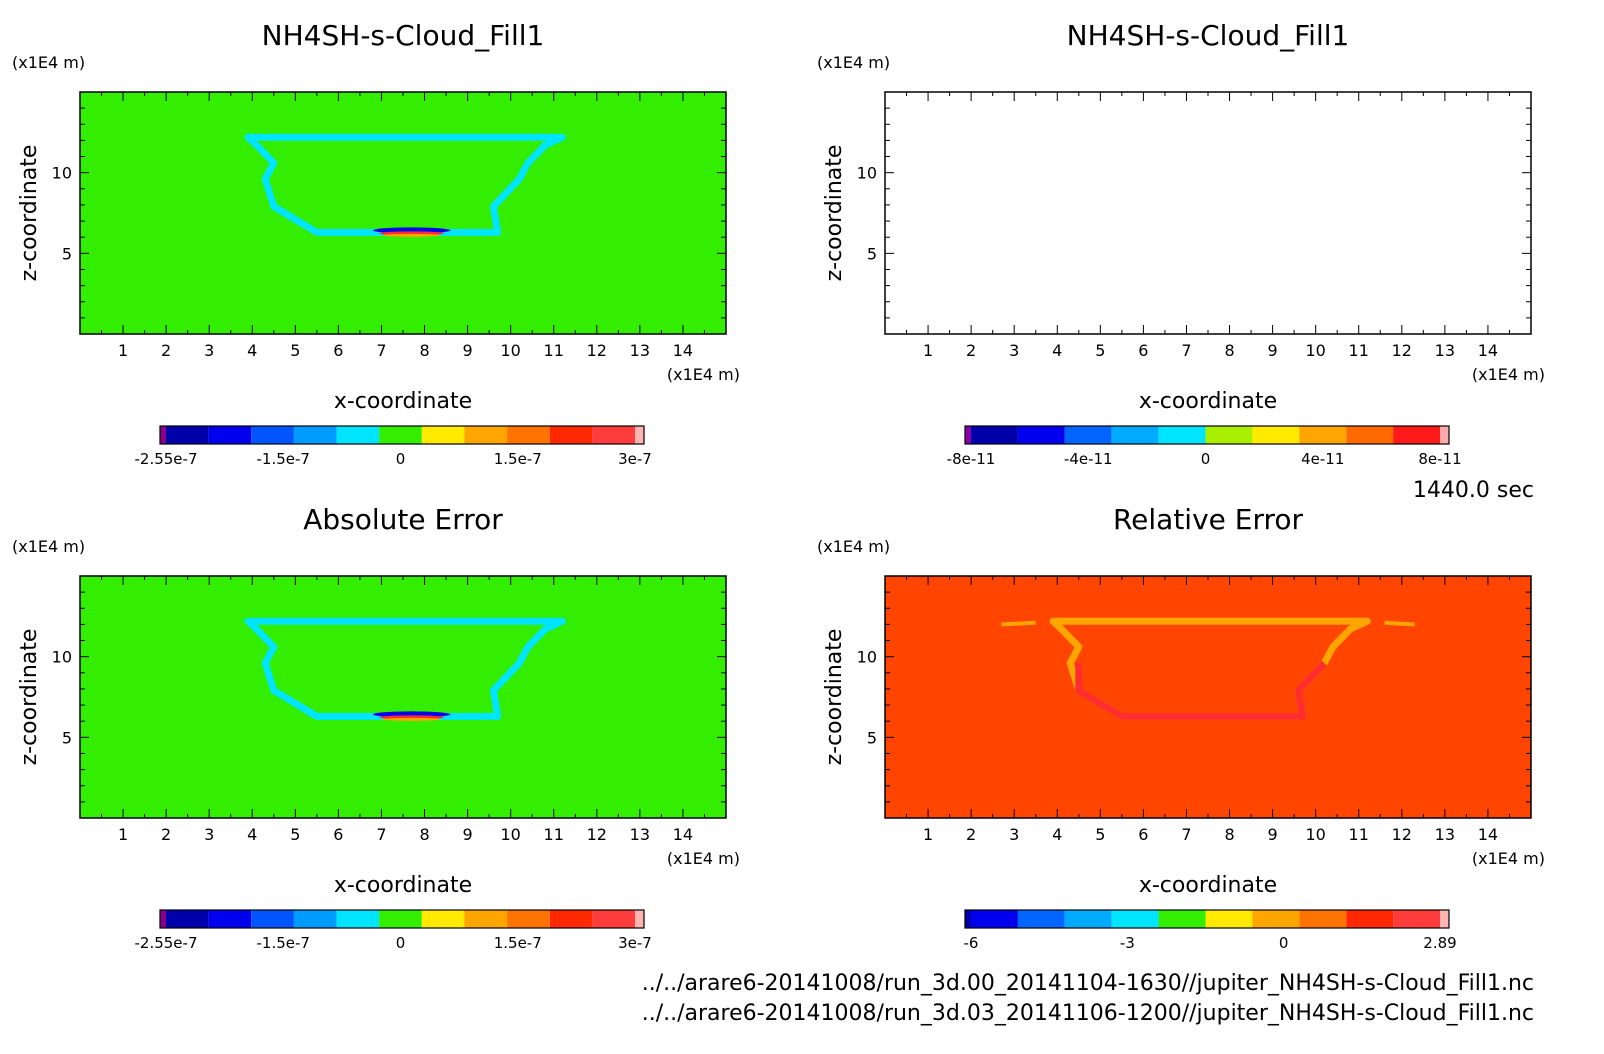 The image size is (1604, 1054). I want to click on y-tick-label: 5, so click(67, 737).